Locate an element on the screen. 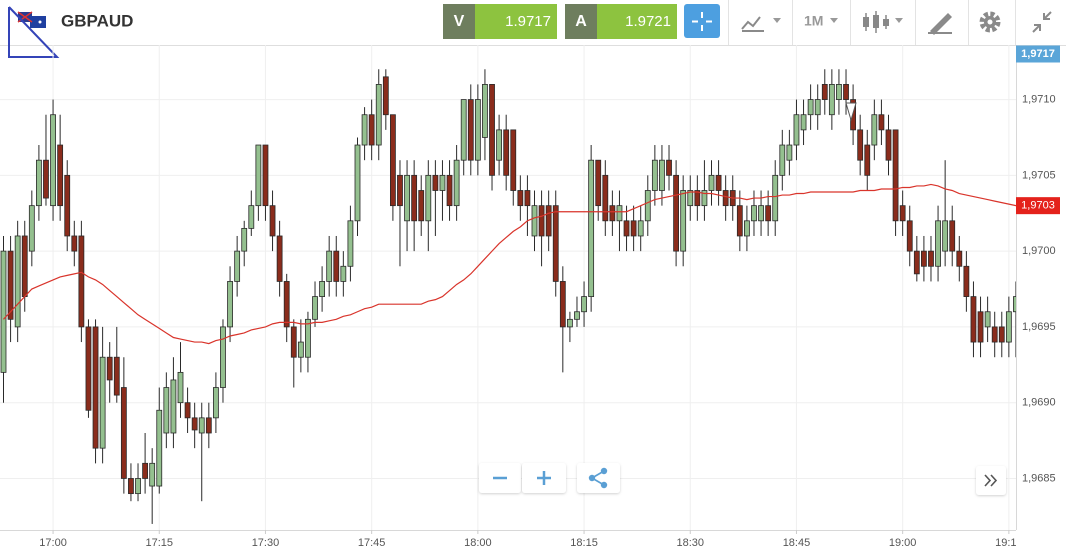 The width and height of the screenshot is (1066, 556). timeframe: 1M is located at coordinates (813, 21).